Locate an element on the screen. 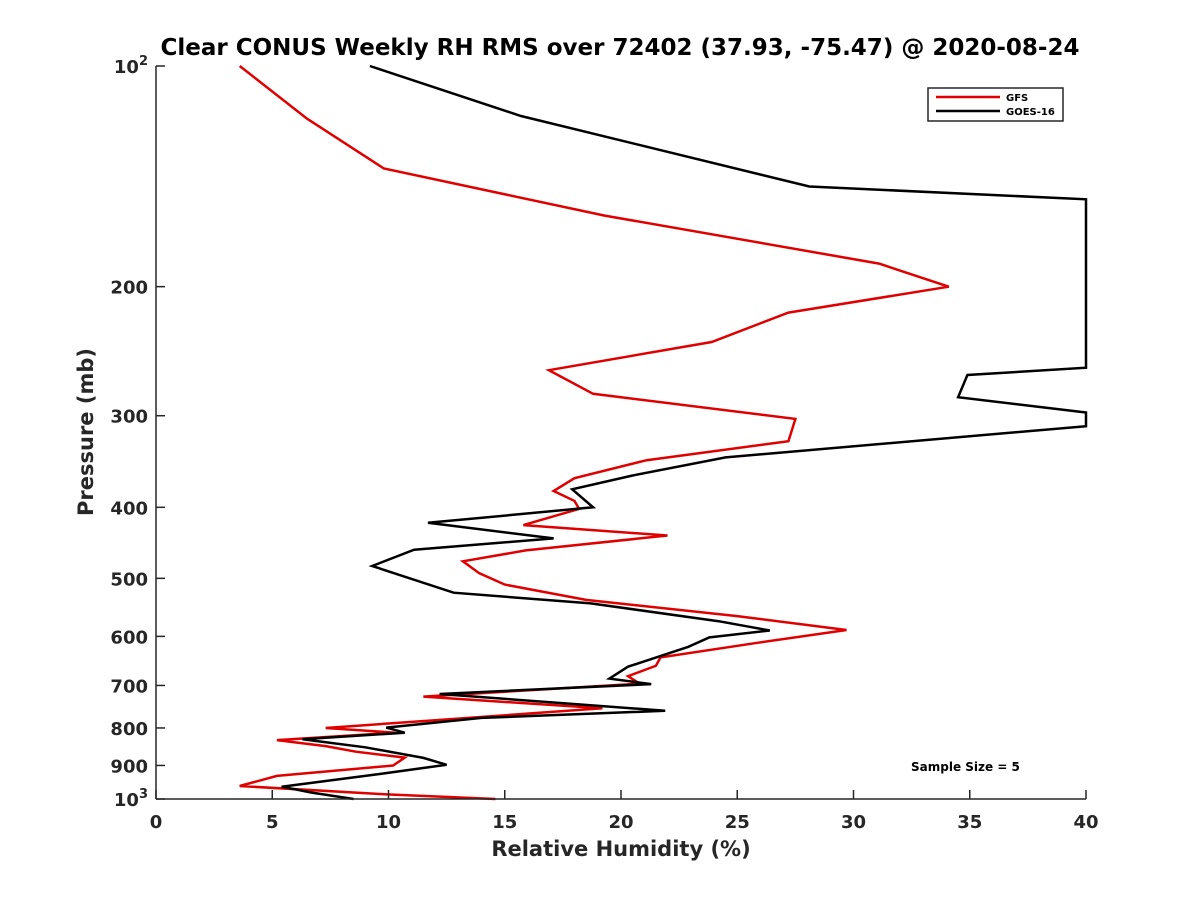 Image resolution: width=1200 pixels, height=900 pixels. y-tick-label: 300 is located at coordinates (129, 417).